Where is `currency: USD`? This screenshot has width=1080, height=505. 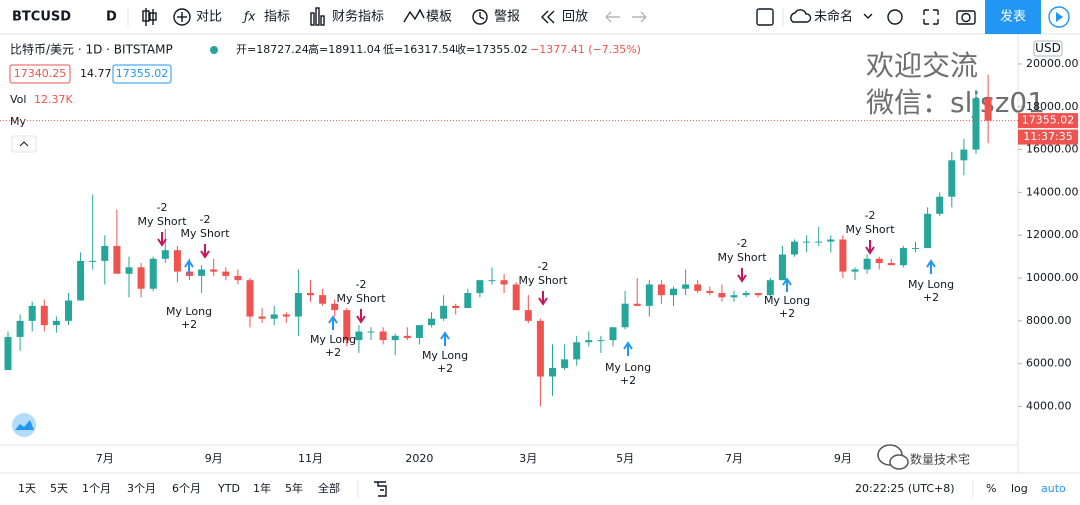
currency: USD is located at coordinates (1048, 48).